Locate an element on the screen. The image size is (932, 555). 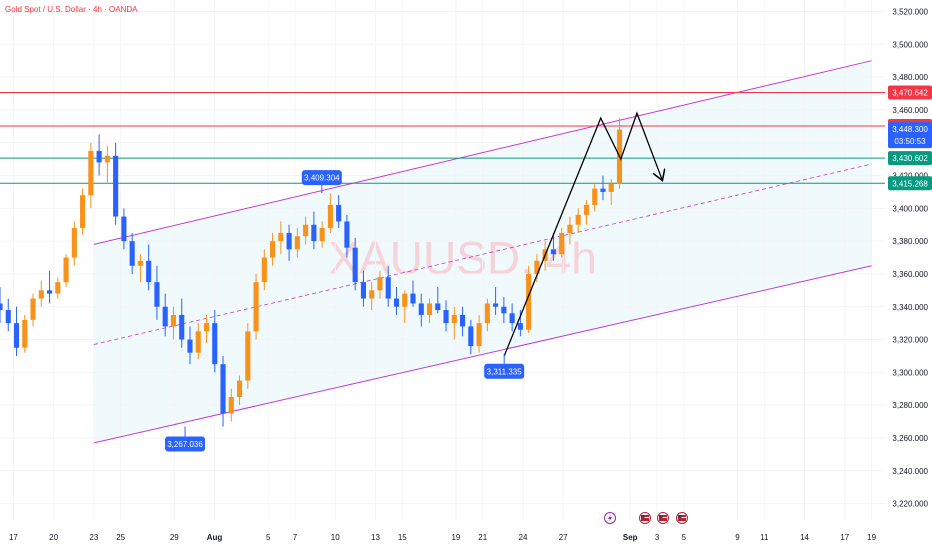
flash-glyph is located at coordinates (610, 518).